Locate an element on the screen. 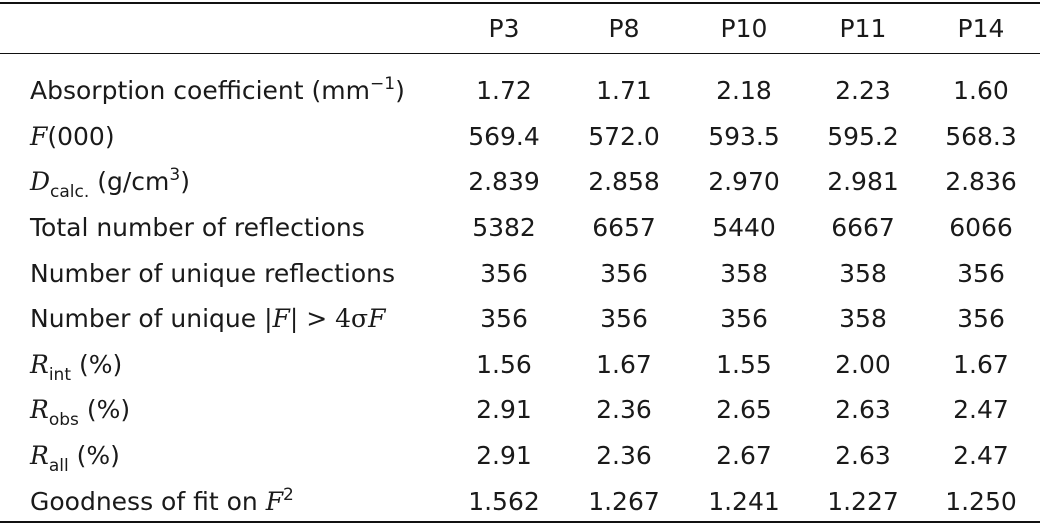 The height and width of the screenshot is (526, 1040). table-row: F(000) 569.4 572.0 593.5 595.2 568.3 is located at coordinates (520, 137).